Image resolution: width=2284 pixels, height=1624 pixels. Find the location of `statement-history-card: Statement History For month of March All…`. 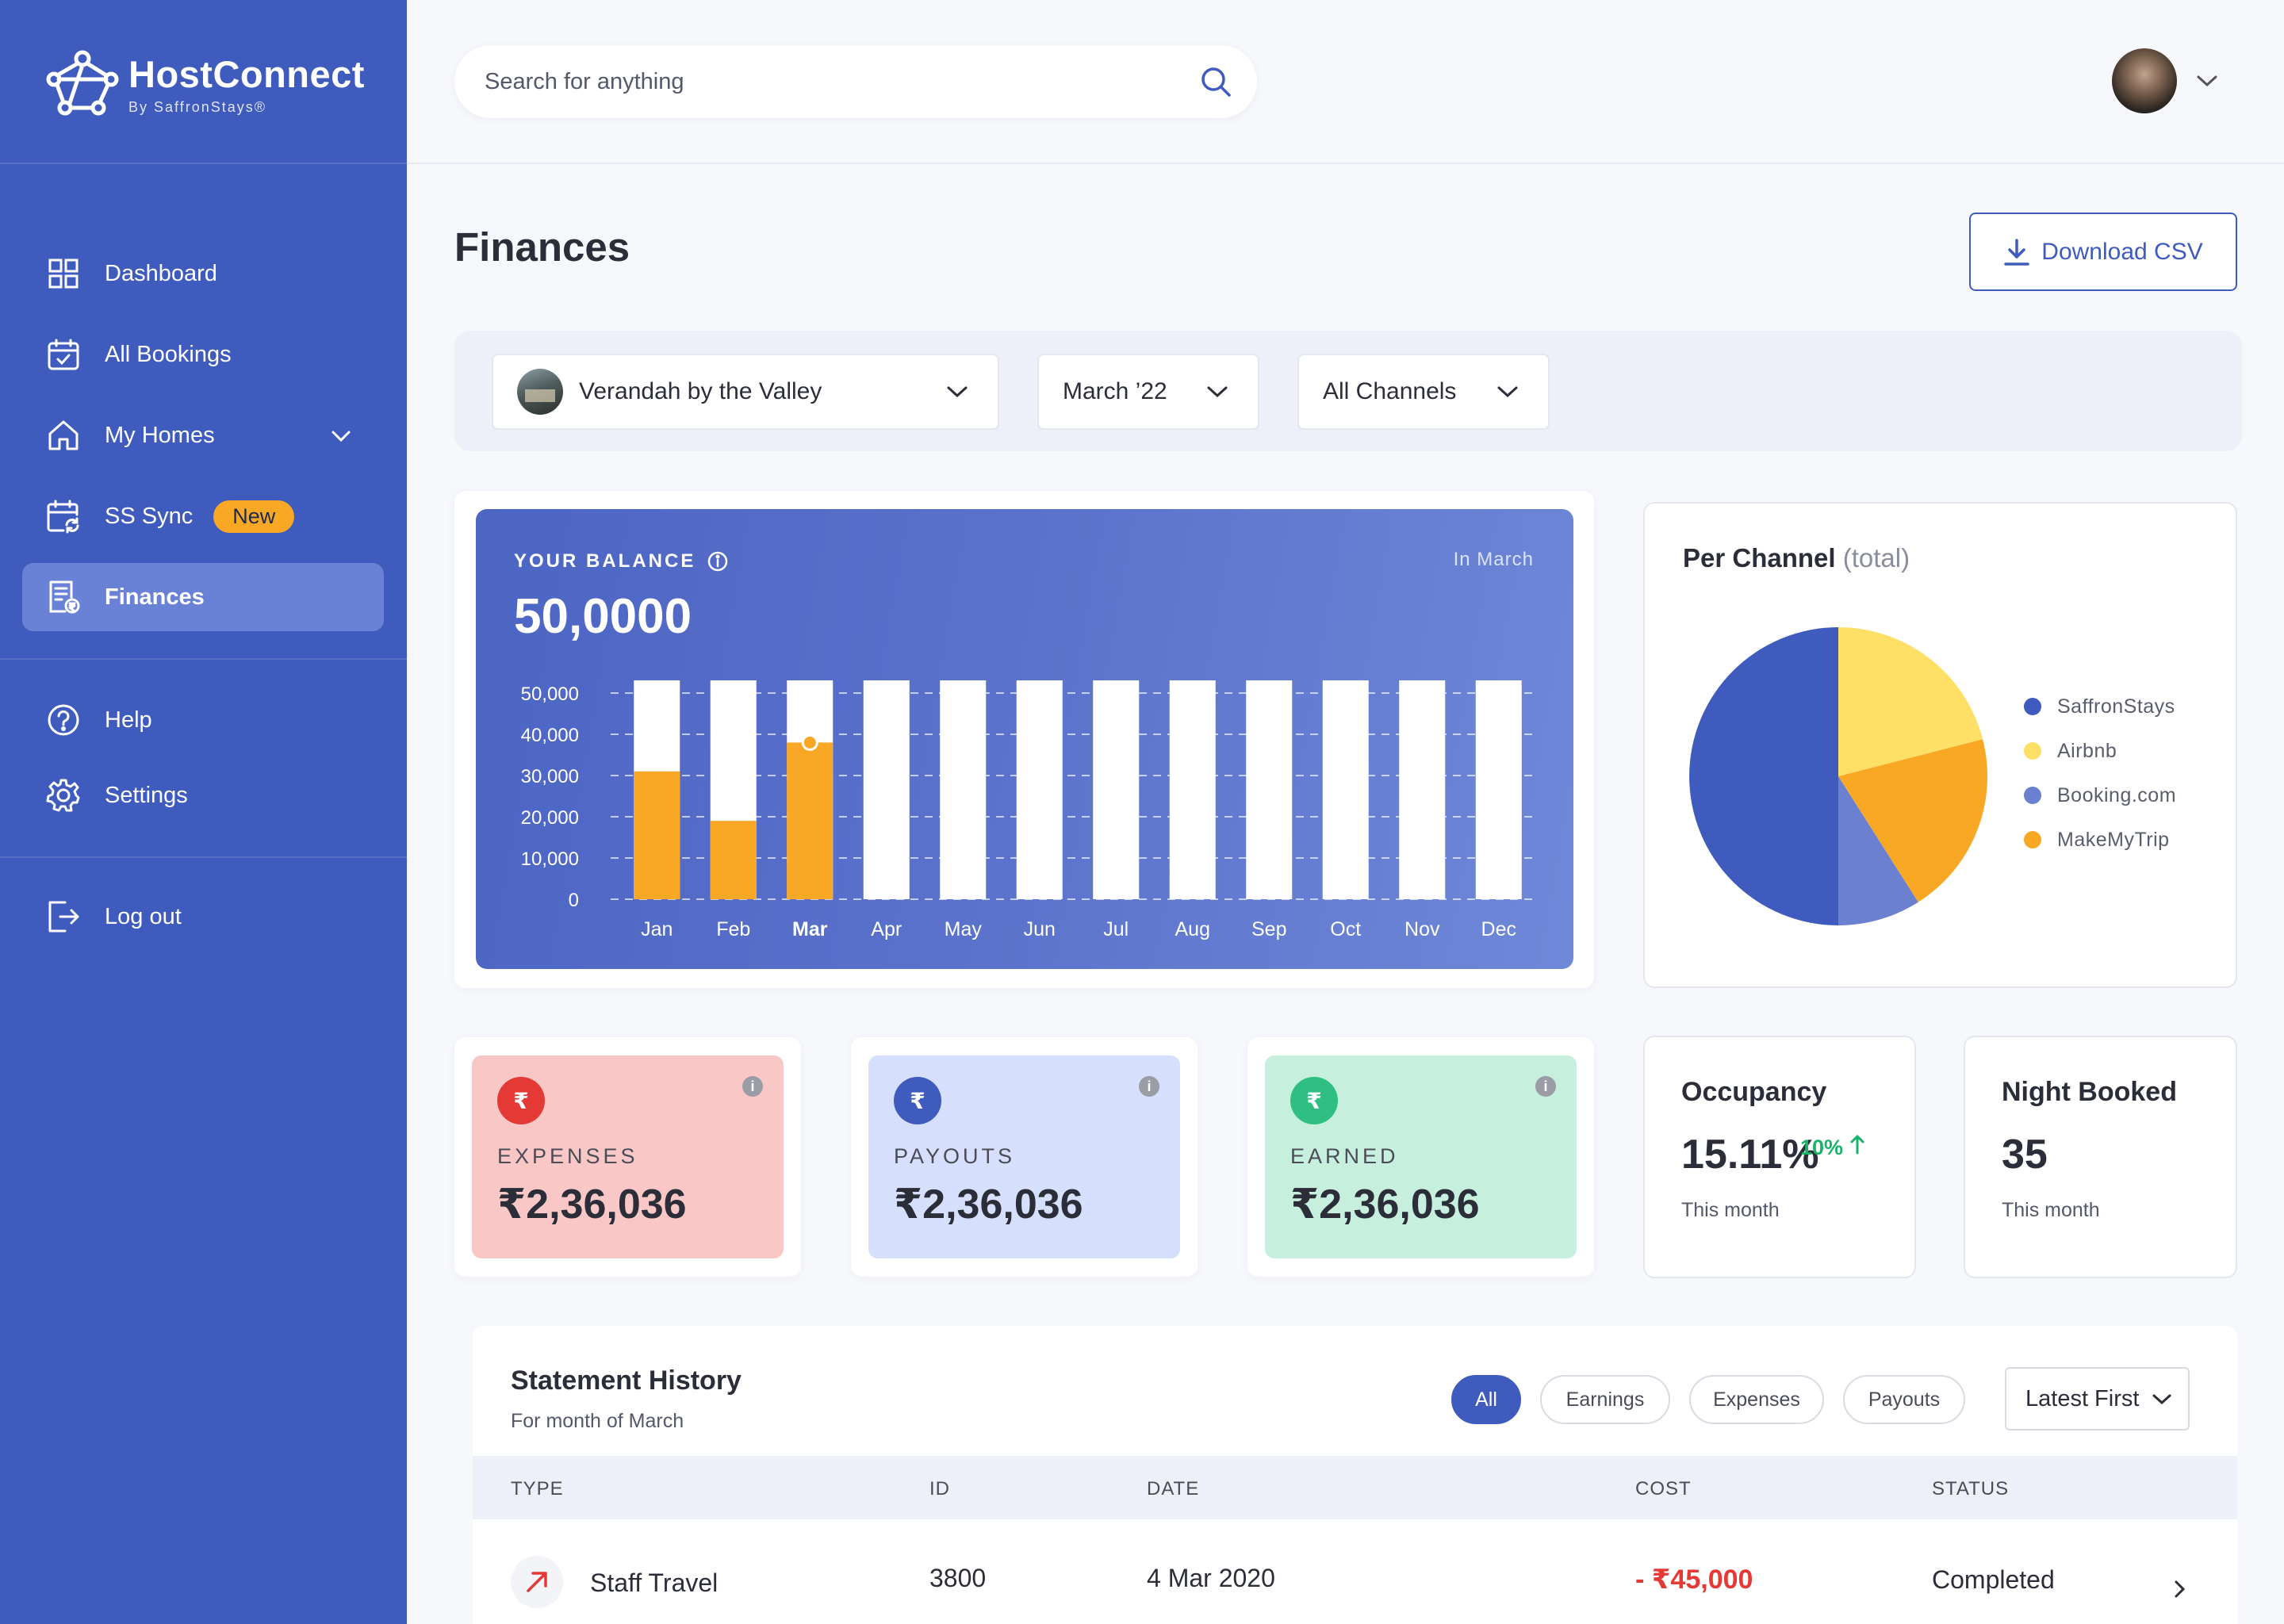

statement-history-card: Statement History For month of March All… is located at coordinates (1355, 1475).